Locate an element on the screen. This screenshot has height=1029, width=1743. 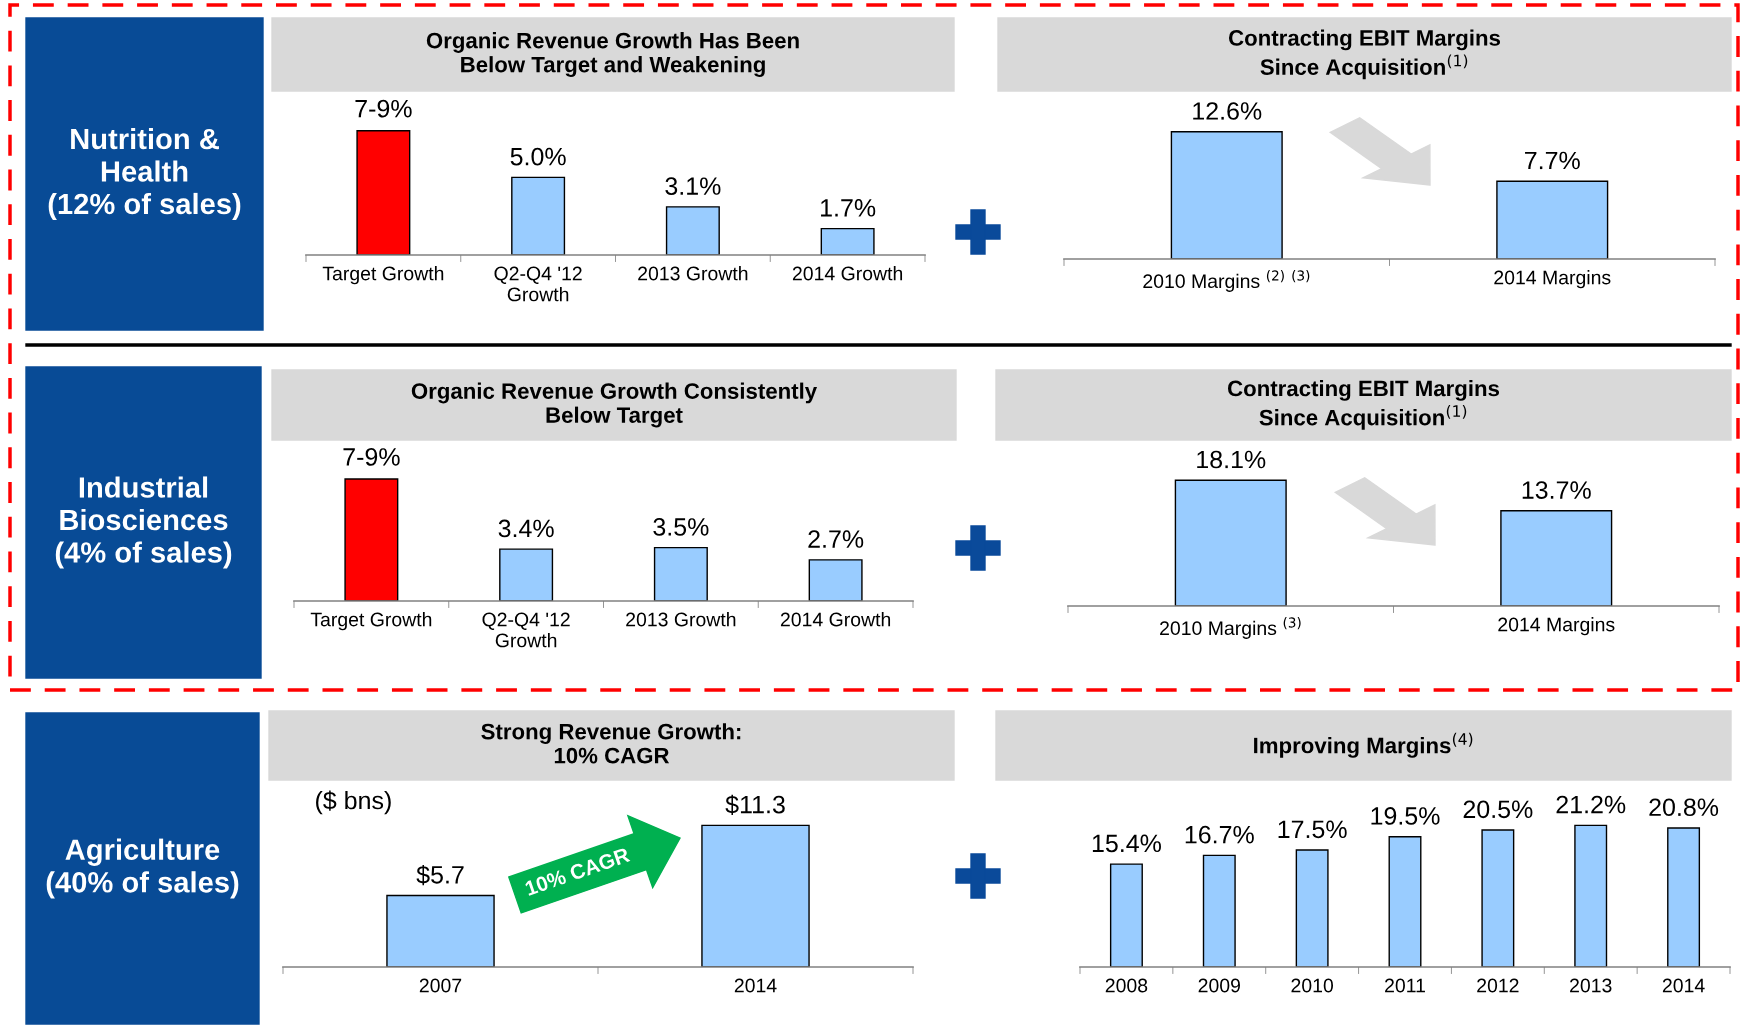
data-label: 3.1% is located at coordinates (693, 186).